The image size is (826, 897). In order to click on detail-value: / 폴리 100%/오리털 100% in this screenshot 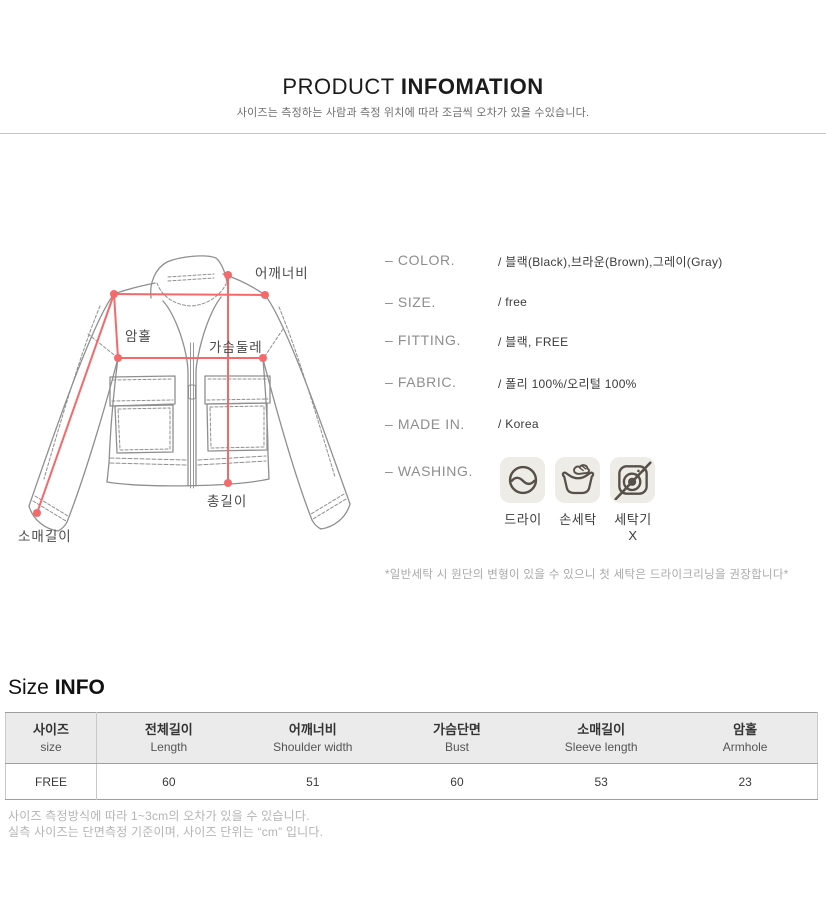, I will do `click(567, 384)`.